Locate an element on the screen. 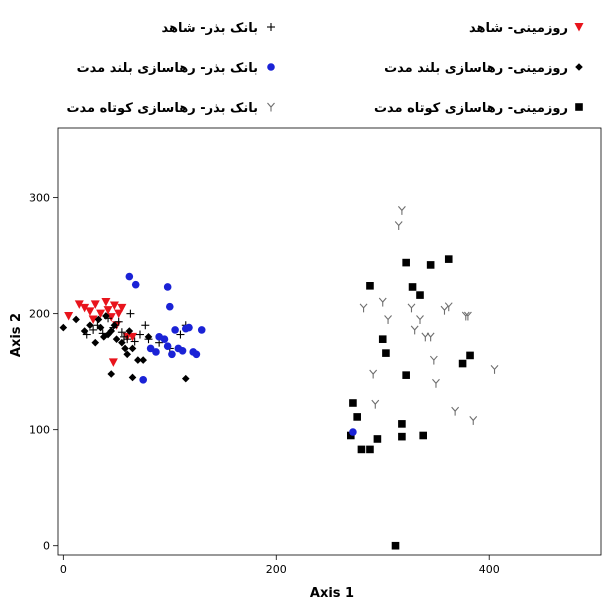 This screenshot has width=602, height=601. legend-item-1: روزمینی- رهاسازی بلند مدت is located at coordinates (483, 68).